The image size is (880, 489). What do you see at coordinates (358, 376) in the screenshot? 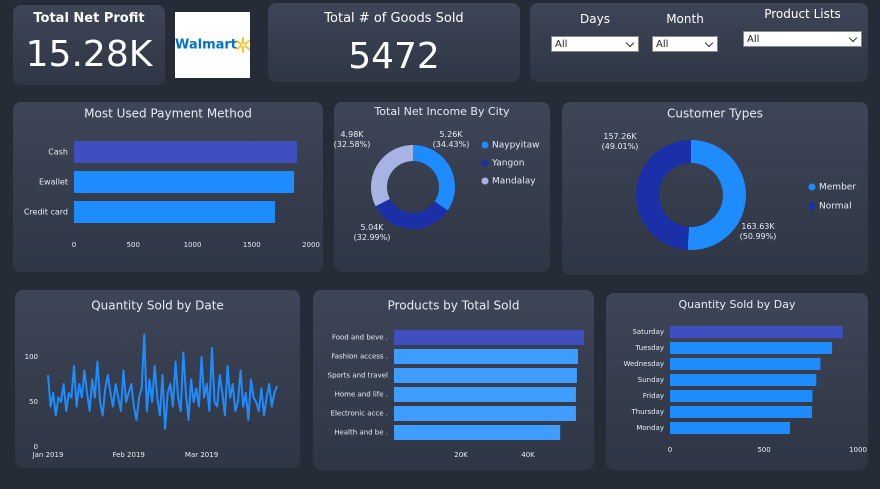
I see `y-tick-label: Sports and travel` at bounding box center [358, 376].